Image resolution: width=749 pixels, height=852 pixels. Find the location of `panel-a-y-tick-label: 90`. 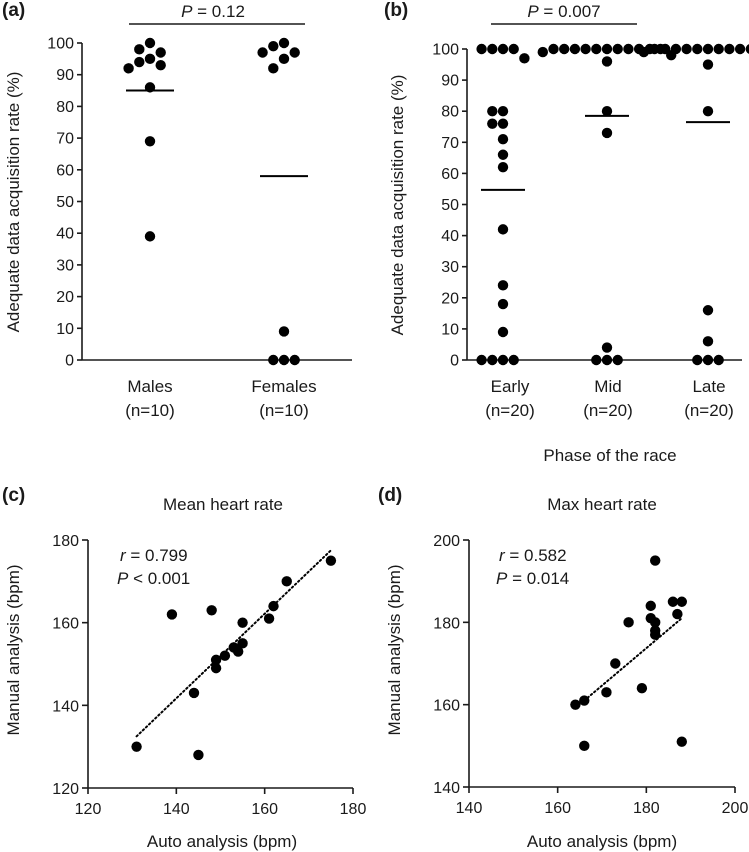

panel-a-y-tick-label: 90 is located at coordinates (65, 75).